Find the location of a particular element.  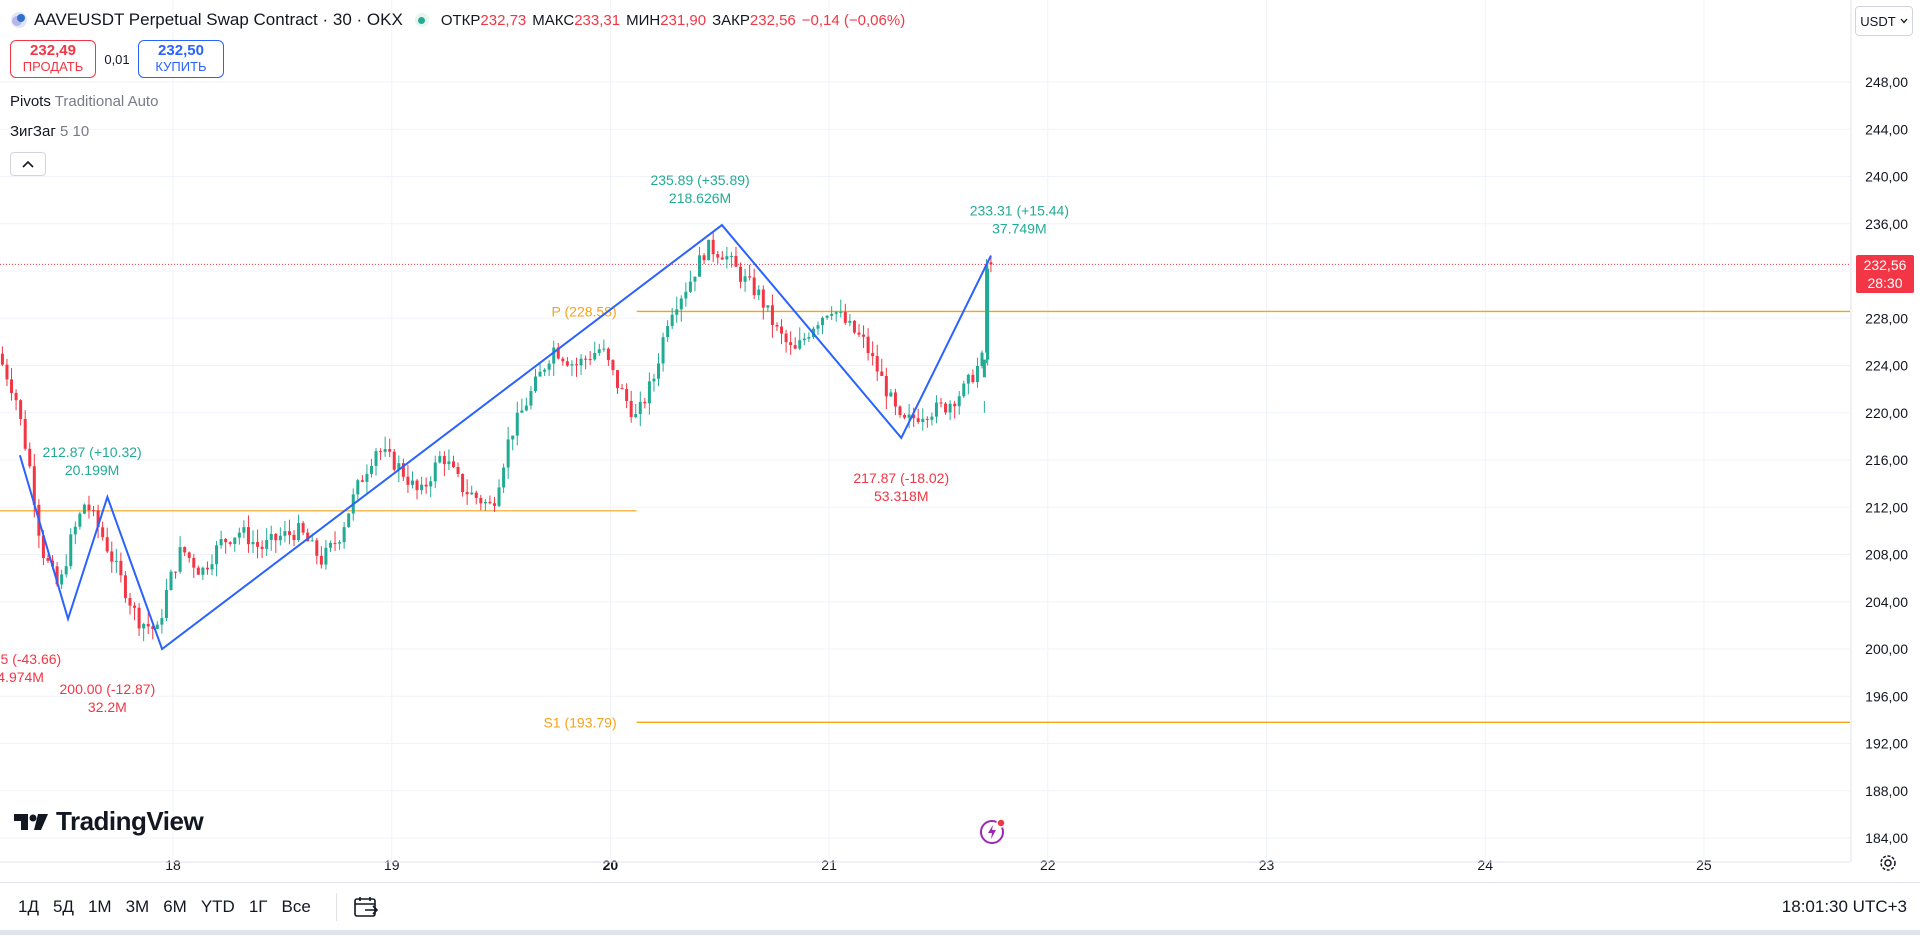

range-button-1m: 1M is located at coordinates (99, 906).